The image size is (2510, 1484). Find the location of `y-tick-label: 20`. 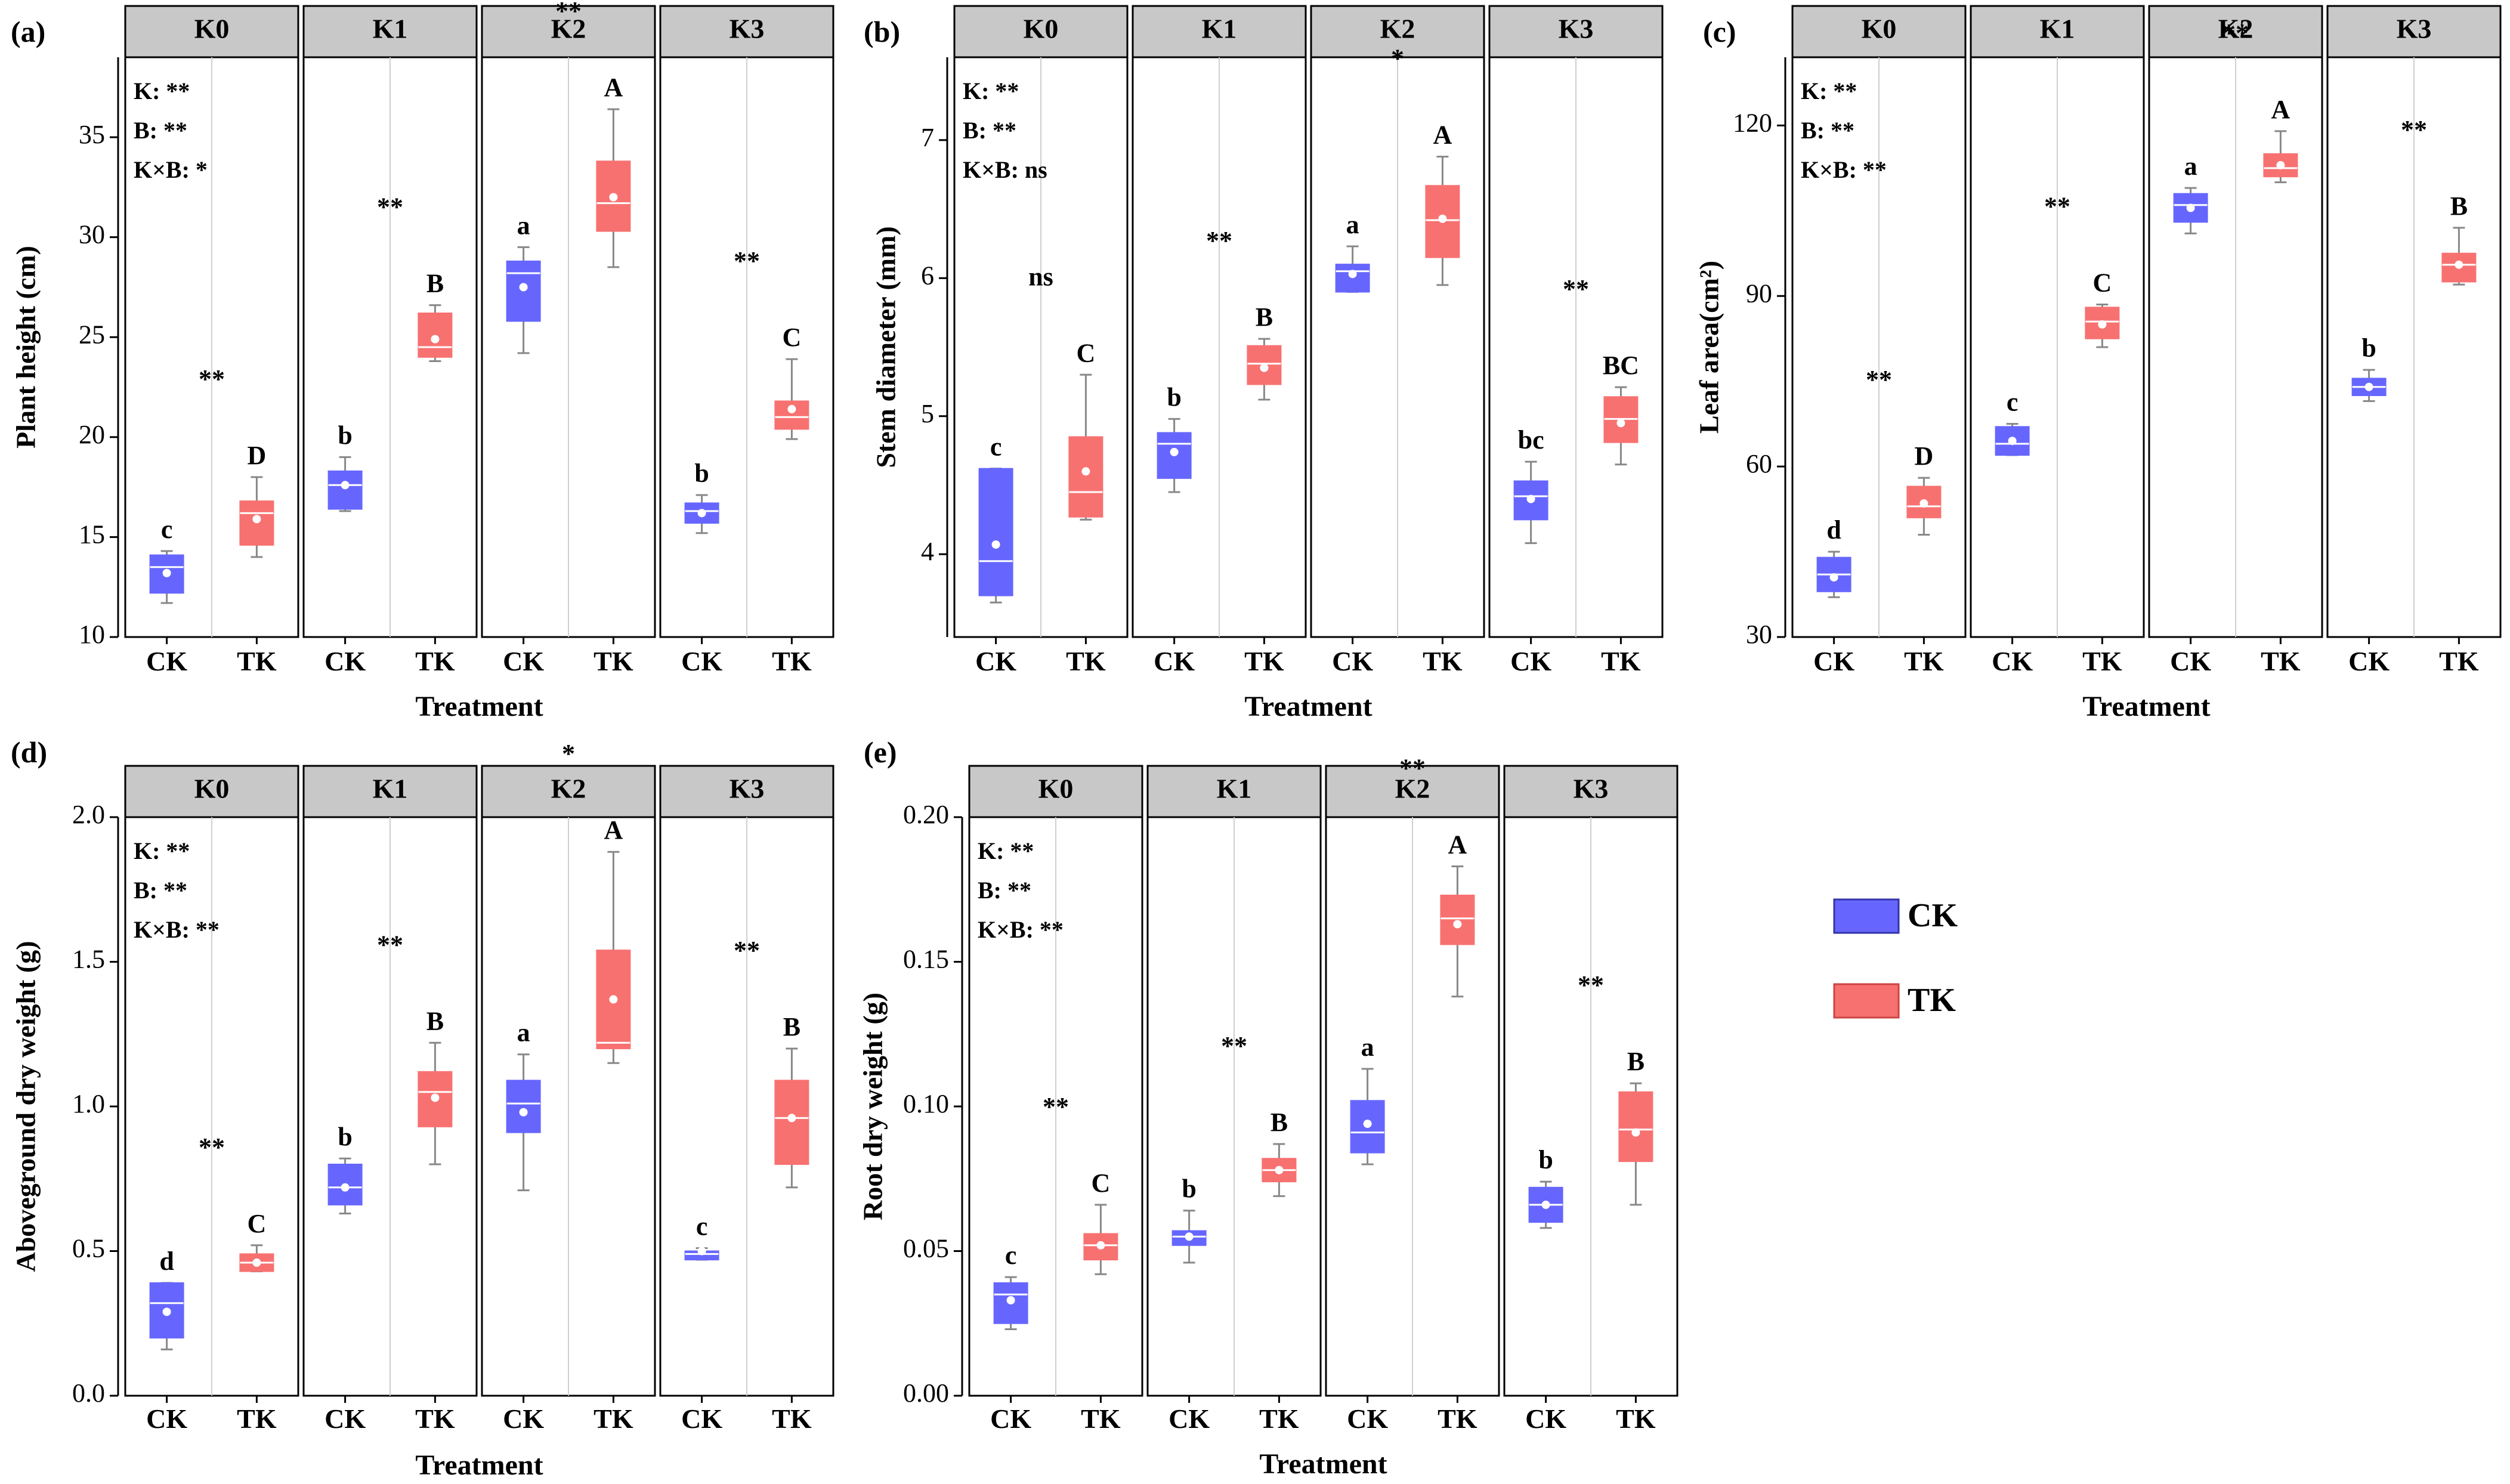

y-tick-label: 20 is located at coordinates (92, 435).